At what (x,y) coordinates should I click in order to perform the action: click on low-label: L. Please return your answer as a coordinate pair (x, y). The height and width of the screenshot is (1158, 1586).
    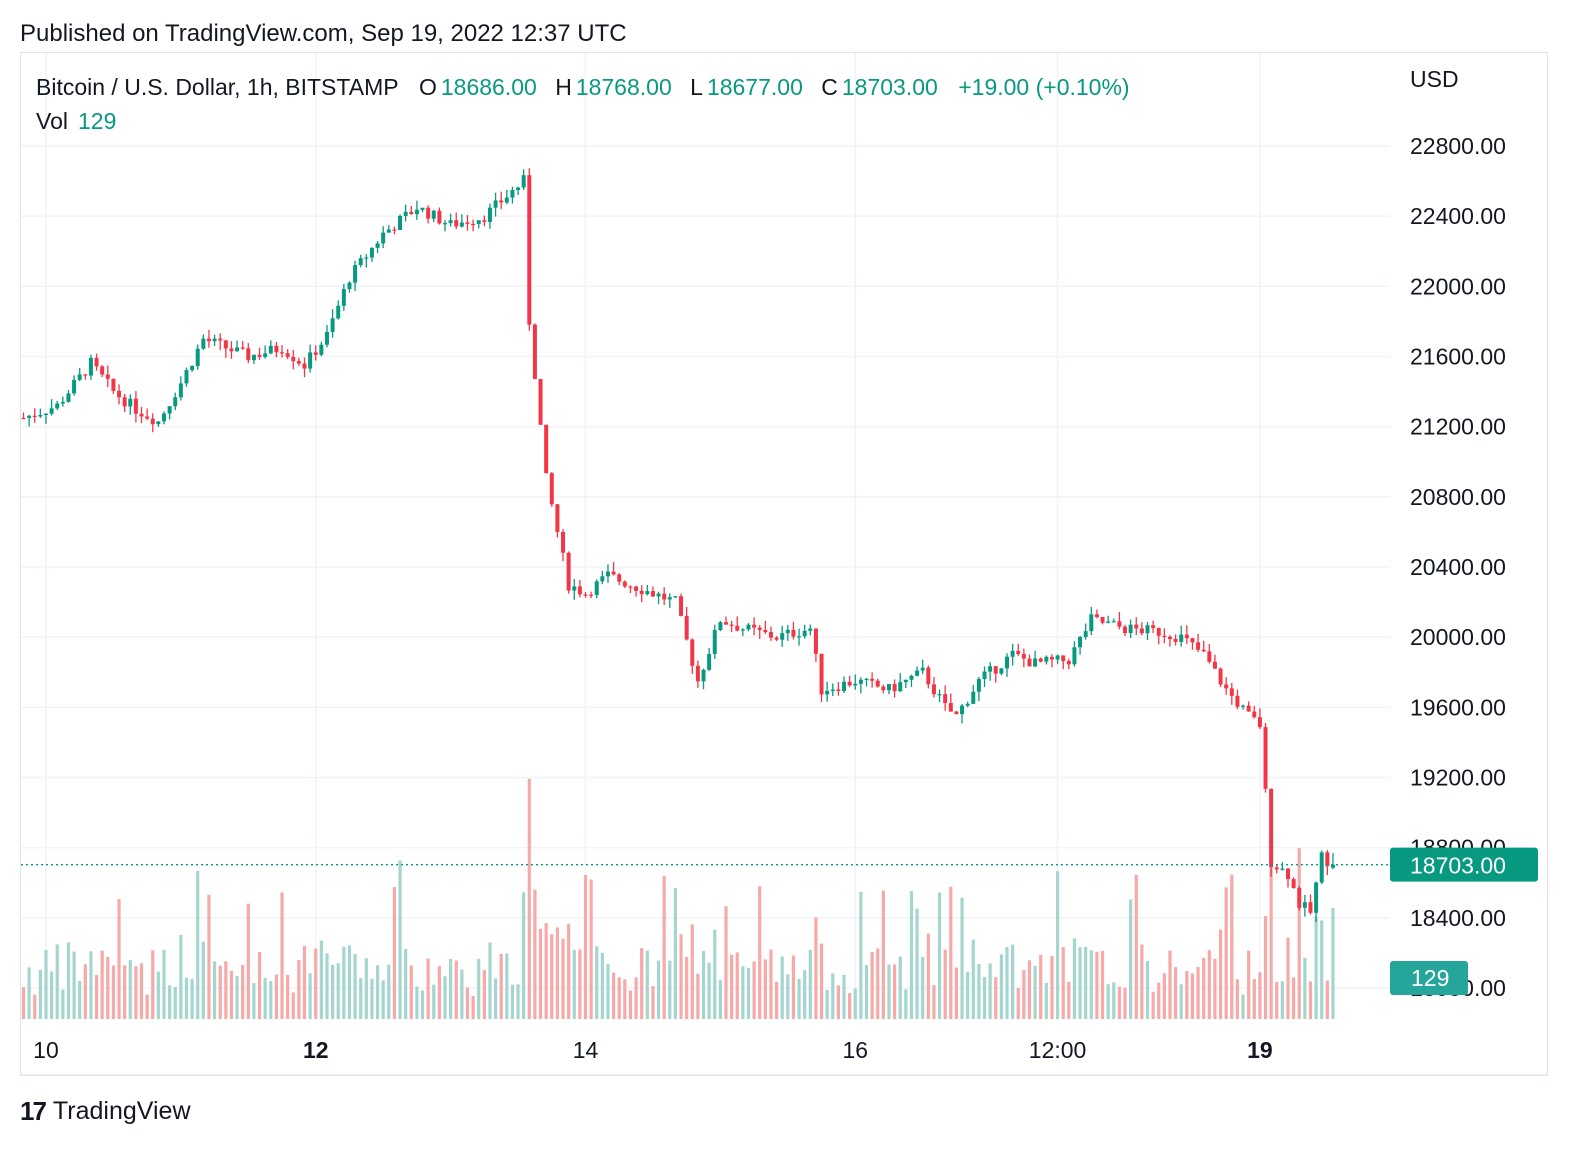
    Looking at the image, I should click on (696, 87).